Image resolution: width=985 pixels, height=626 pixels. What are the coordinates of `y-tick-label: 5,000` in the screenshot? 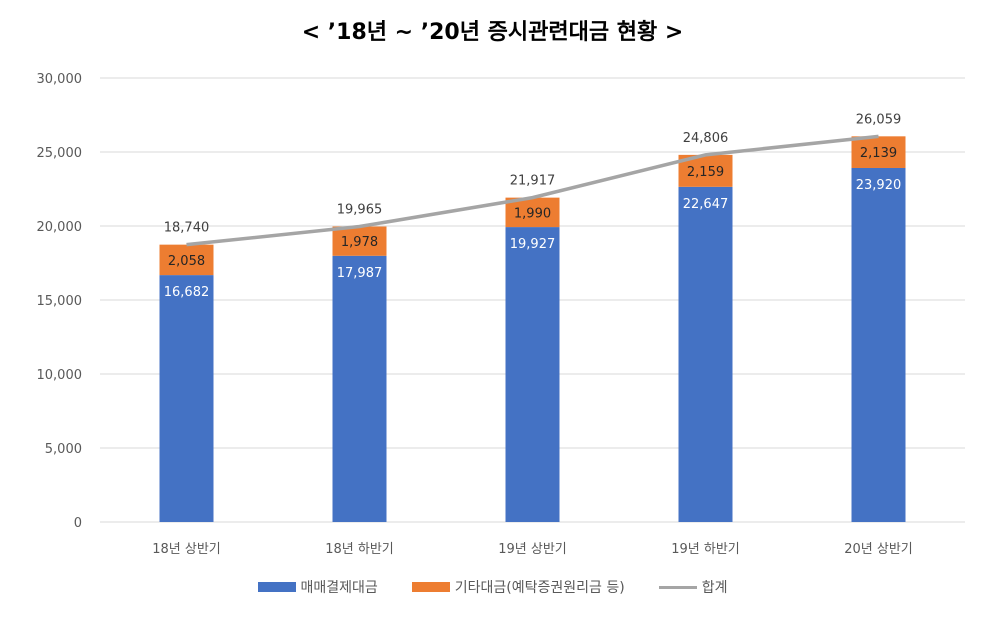 It's located at (63, 449).